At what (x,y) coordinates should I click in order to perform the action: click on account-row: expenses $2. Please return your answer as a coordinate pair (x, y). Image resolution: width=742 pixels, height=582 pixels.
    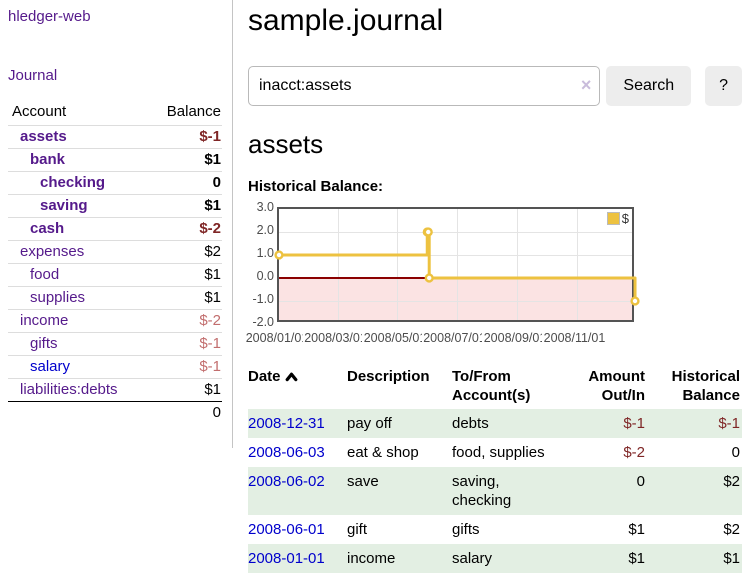
    Looking at the image, I should click on (115, 252).